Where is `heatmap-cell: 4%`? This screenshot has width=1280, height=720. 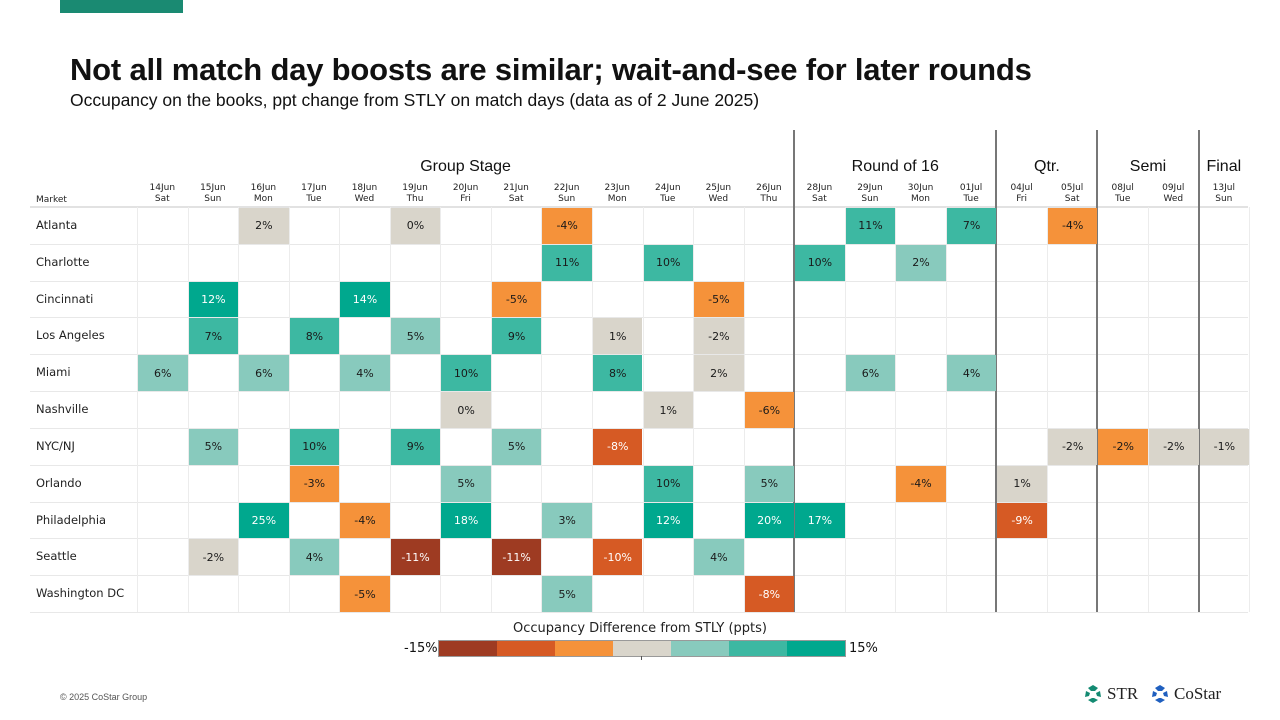
heatmap-cell: 4% is located at coordinates (719, 557).